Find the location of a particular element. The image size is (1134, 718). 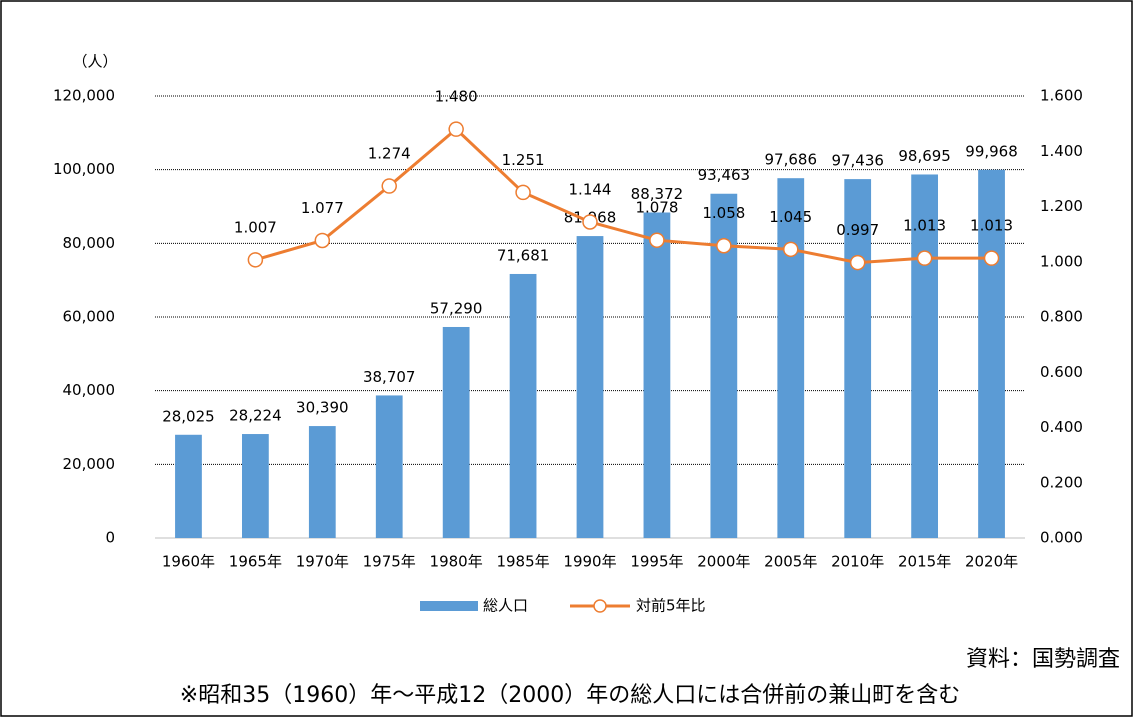

source-note: 資料：国勢調査 is located at coordinates (1043, 659).